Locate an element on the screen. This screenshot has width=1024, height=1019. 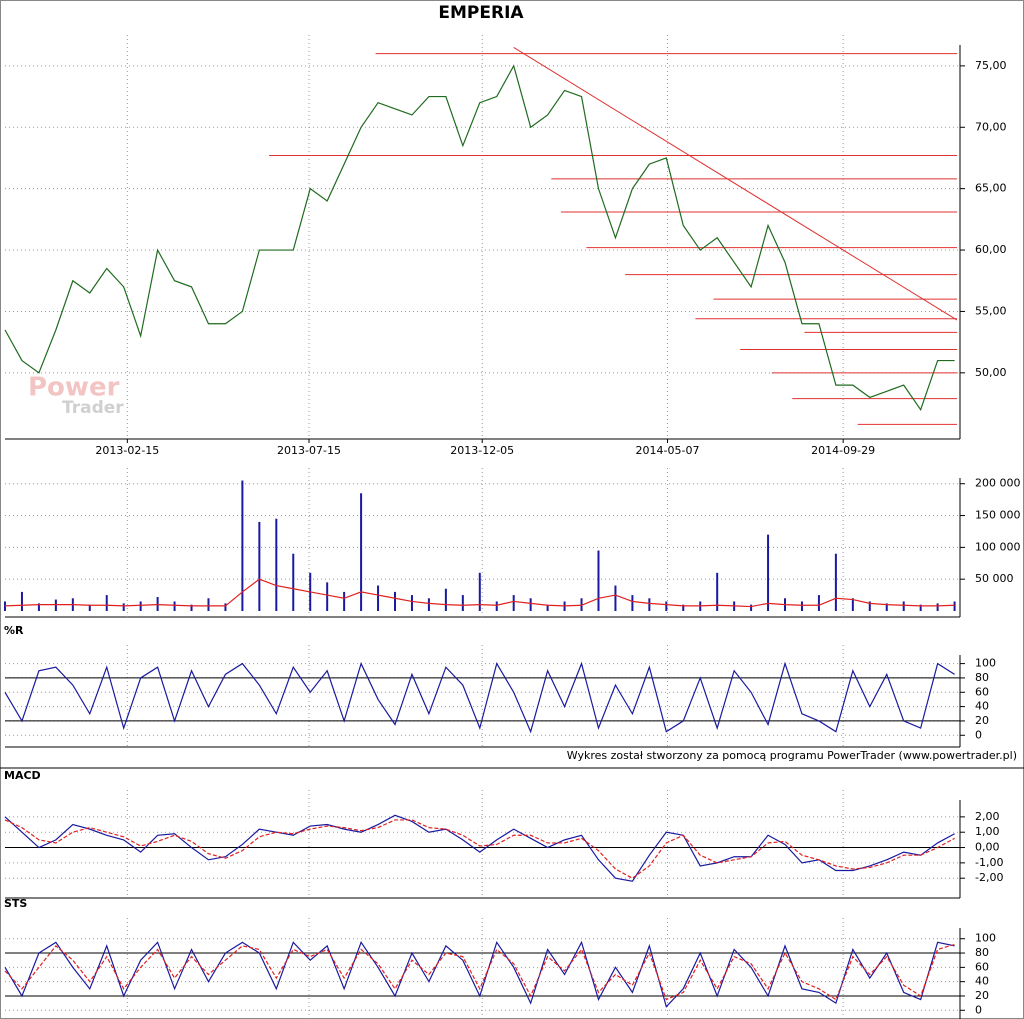
y-tick-label: 200 000 is located at coordinates (998, 483).